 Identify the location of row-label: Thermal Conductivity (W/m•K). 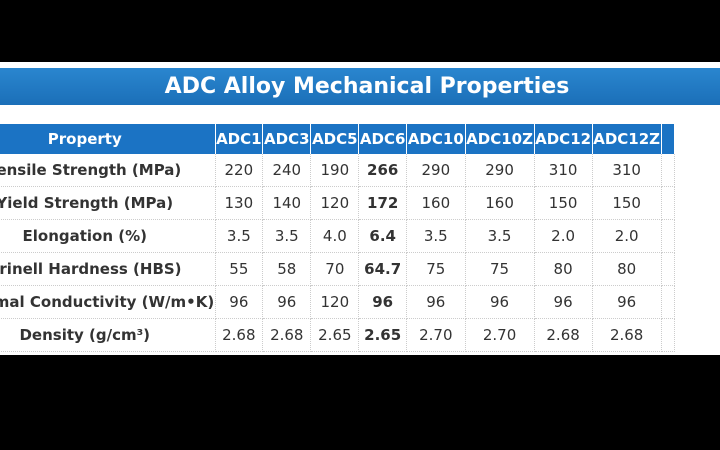
(108, 302).